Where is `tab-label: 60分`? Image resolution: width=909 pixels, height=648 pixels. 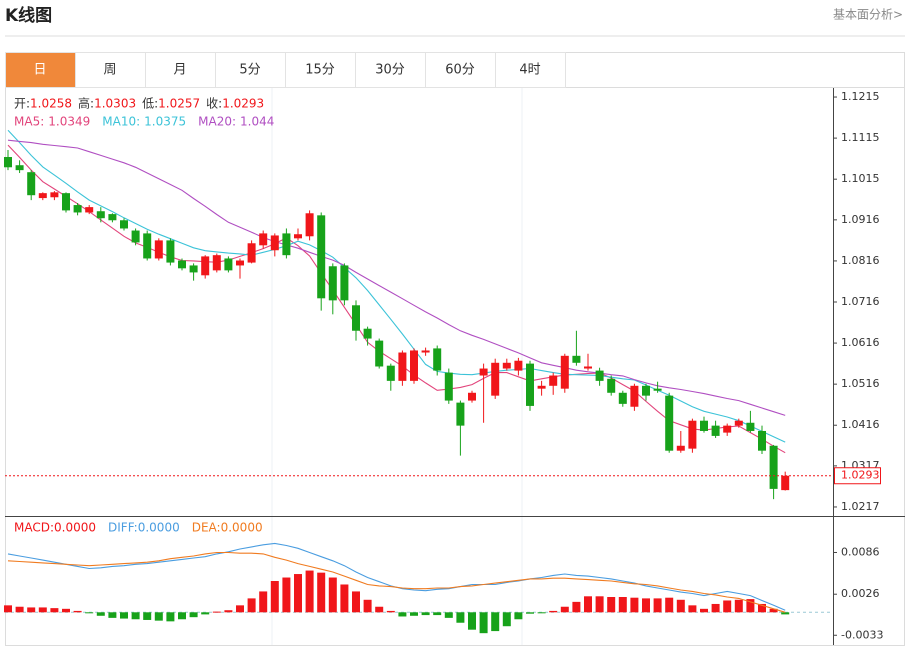 tab-label: 60分 is located at coordinates (460, 70).